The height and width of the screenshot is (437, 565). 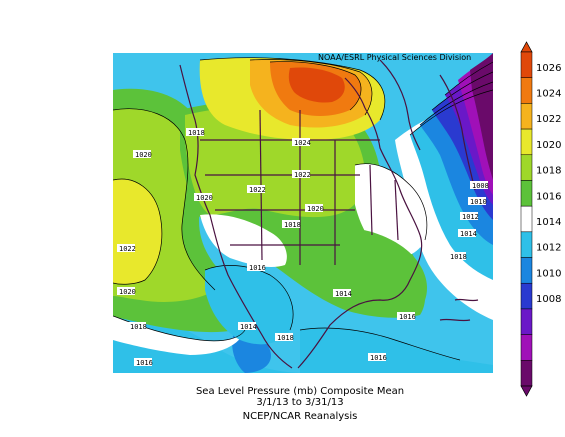 I want to click on colorbar-tick-label: 1012, so click(x=548, y=248).